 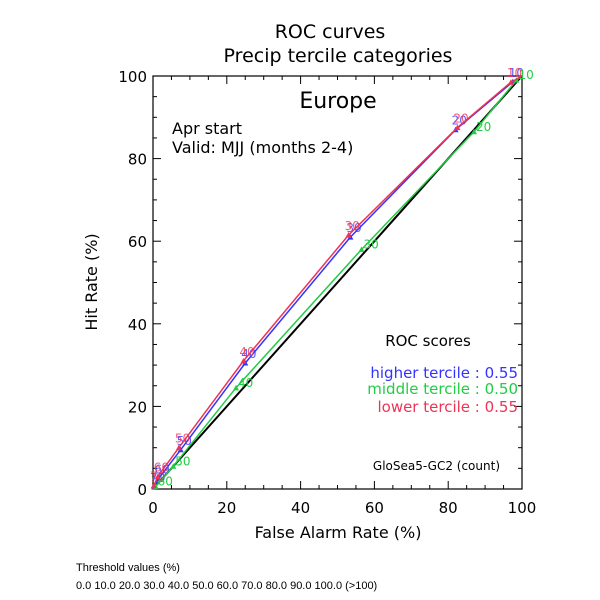 I want to click on model-label: GloSea5-GC2 (count), so click(x=436, y=466).